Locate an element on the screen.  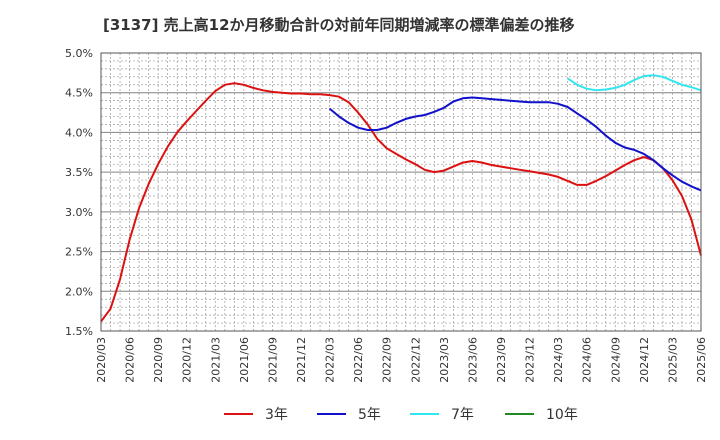
x-tick-label: 2025/03 is located at coordinates (672, 360).